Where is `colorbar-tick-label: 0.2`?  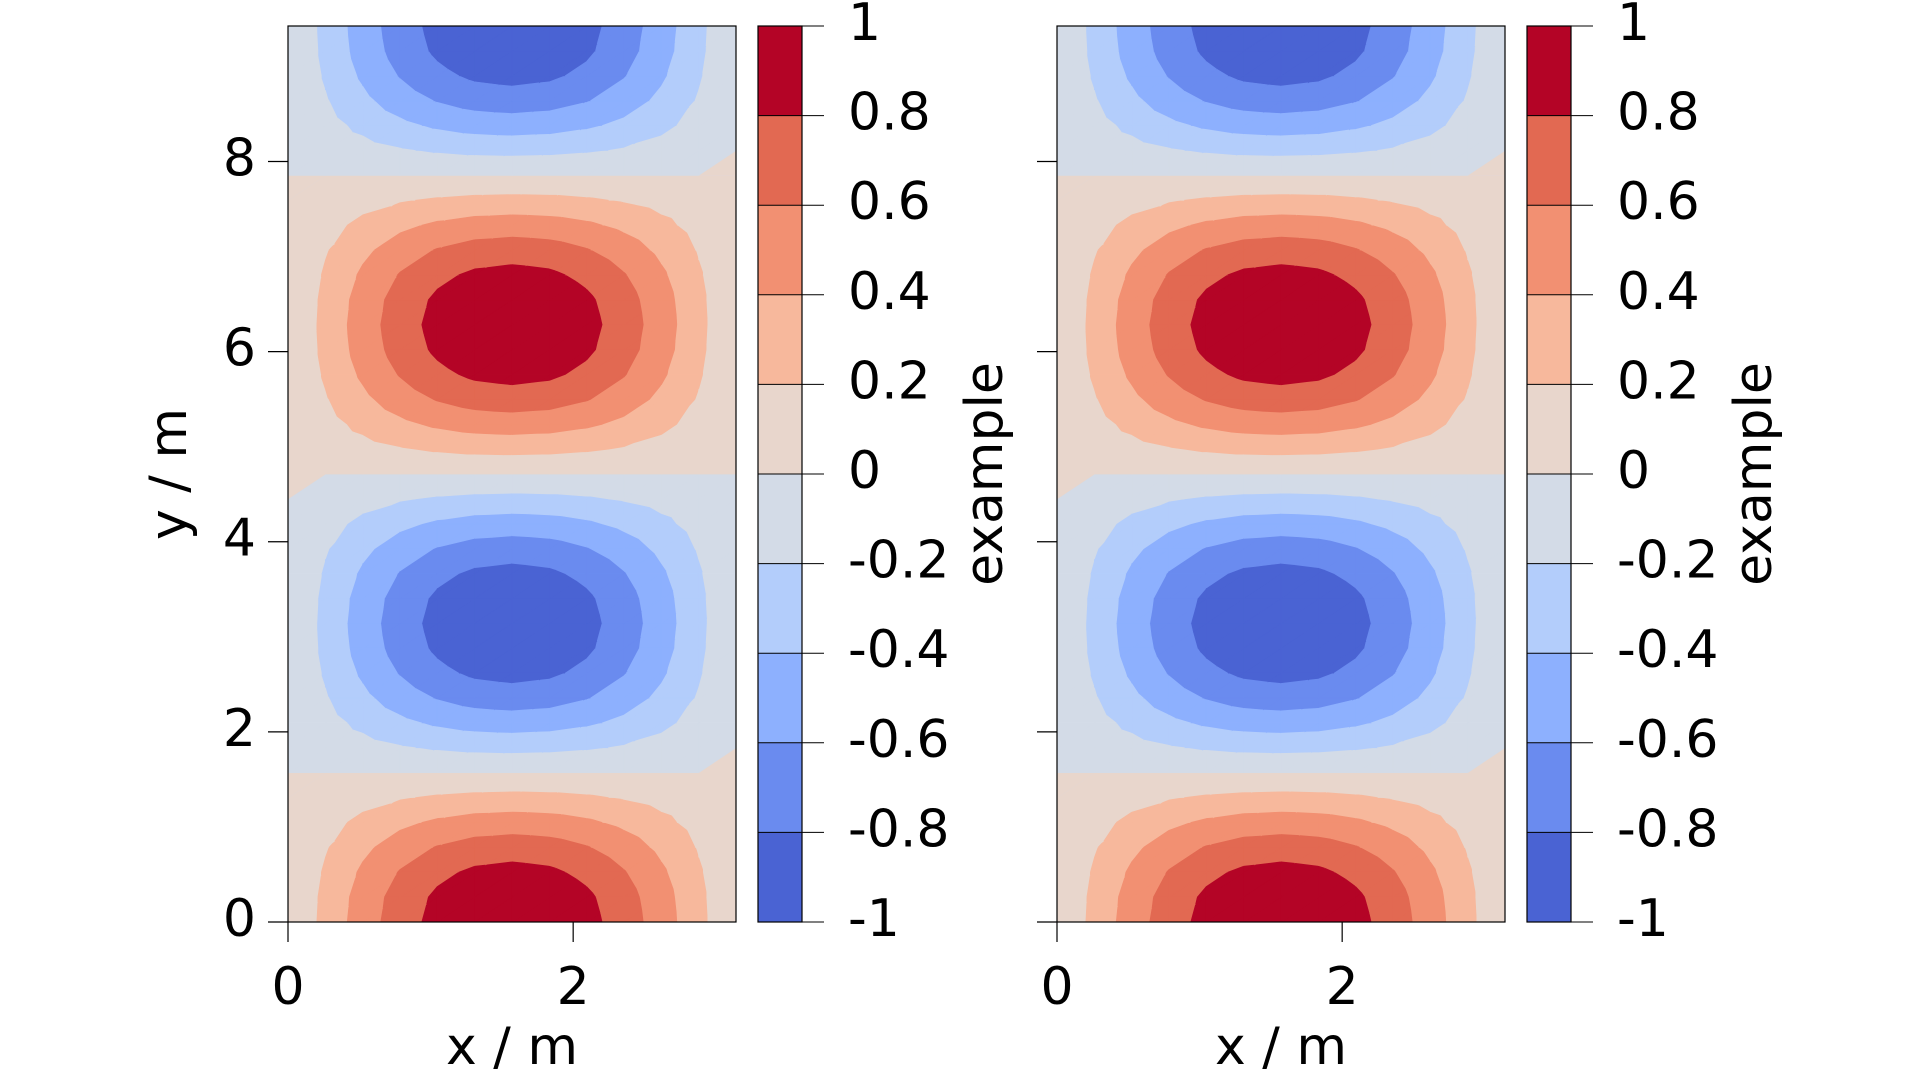
colorbar-tick-label: 0.2 is located at coordinates (1658, 381).